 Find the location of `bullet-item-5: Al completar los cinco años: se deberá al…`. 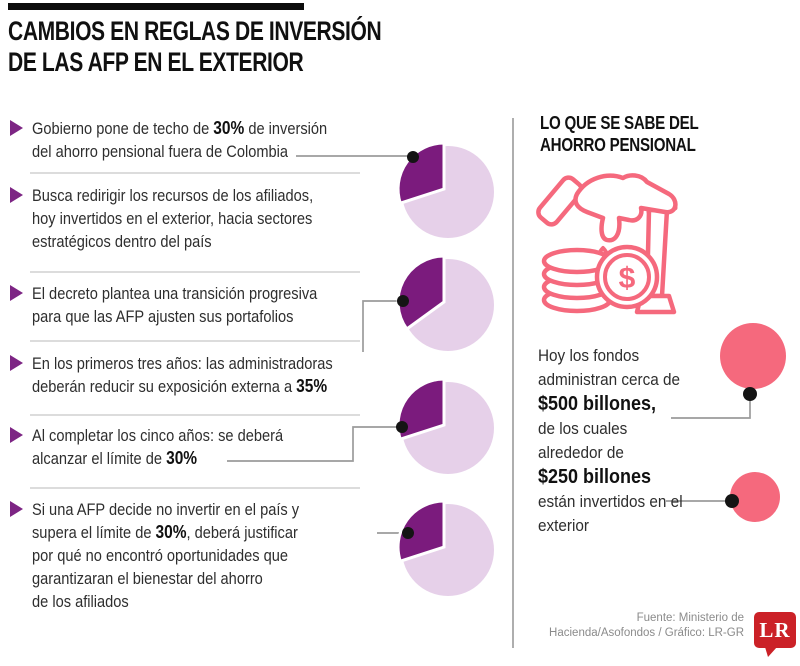

bullet-item-5: Al completar los cinco años: se deberá al… is located at coordinates (167, 447).